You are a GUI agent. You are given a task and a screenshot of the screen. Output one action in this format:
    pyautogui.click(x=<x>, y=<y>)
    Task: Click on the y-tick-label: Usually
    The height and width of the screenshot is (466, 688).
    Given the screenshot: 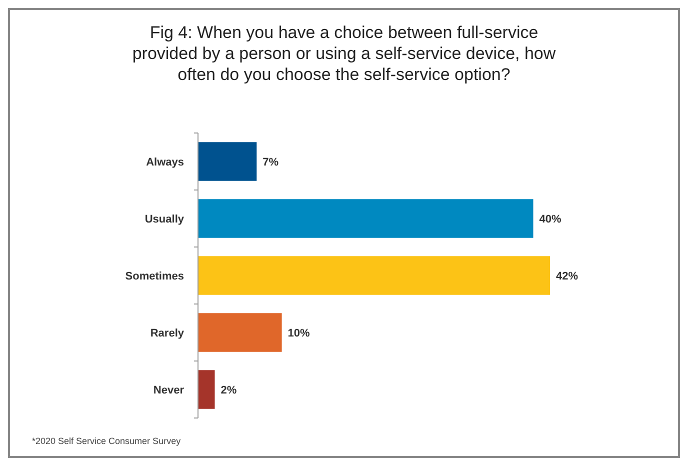 What is the action you would take?
    pyautogui.click(x=164, y=219)
    